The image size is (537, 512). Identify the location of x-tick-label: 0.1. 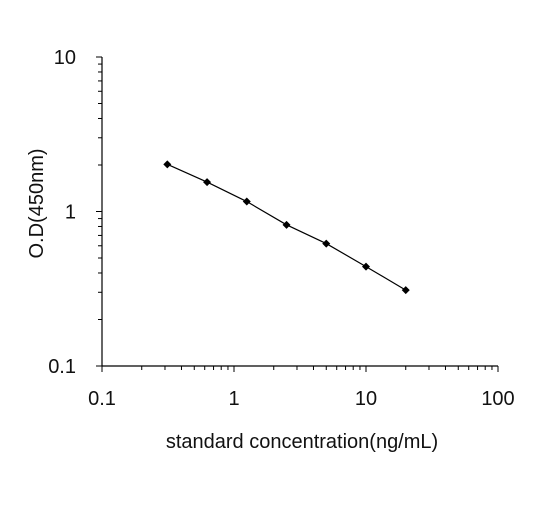
(102, 399).